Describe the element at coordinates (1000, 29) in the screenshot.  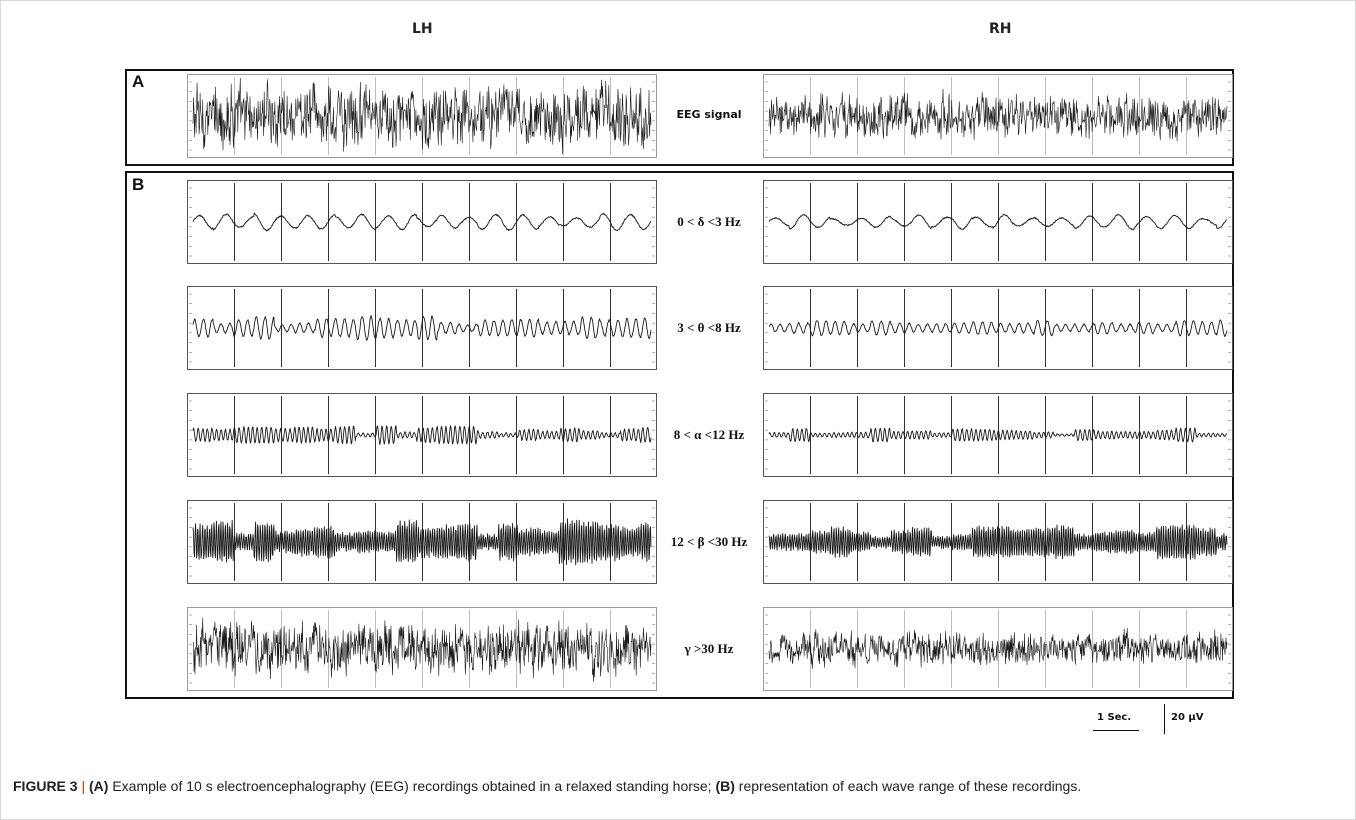
I see `column-header-right: RH` at that location.